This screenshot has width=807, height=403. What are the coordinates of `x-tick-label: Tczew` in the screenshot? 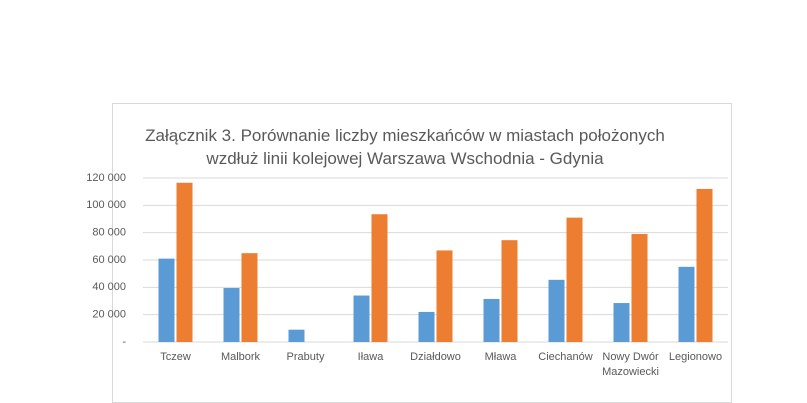 It's located at (175, 357).